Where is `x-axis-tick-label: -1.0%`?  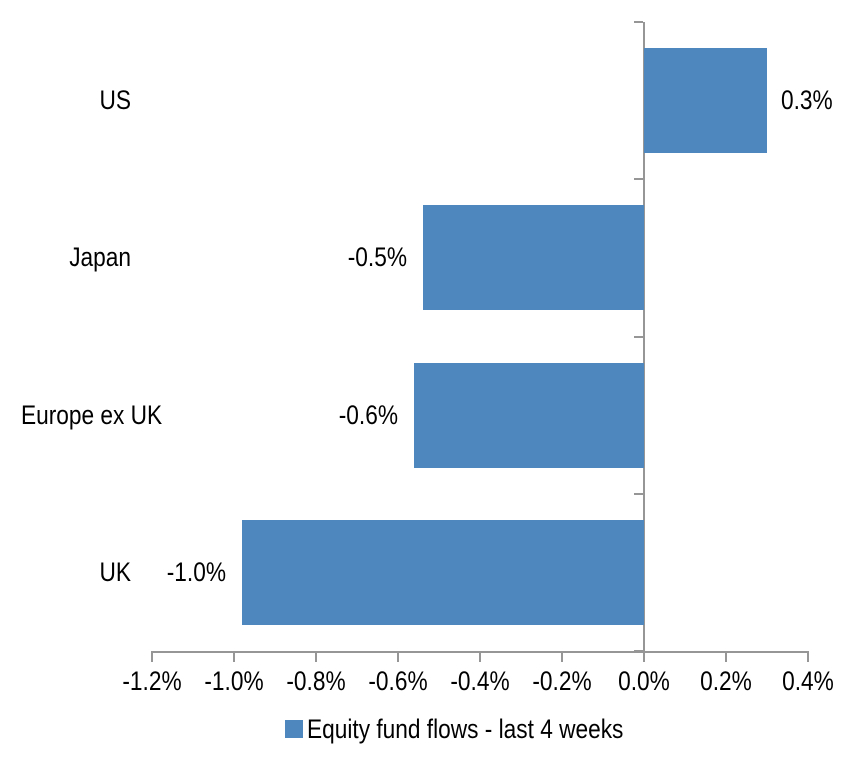 x-axis-tick-label: -1.0% is located at coordinates (234, 681).